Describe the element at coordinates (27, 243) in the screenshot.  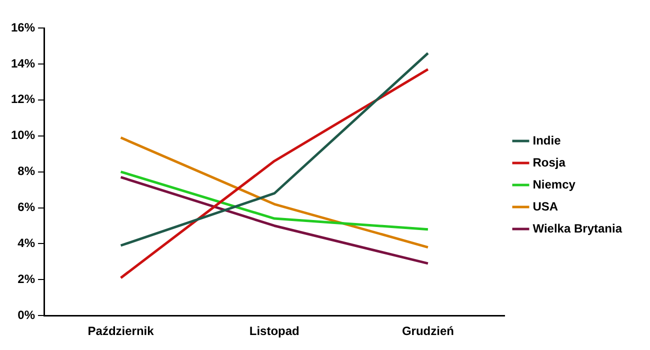
I see `y-tick-label: 4%` at that location.